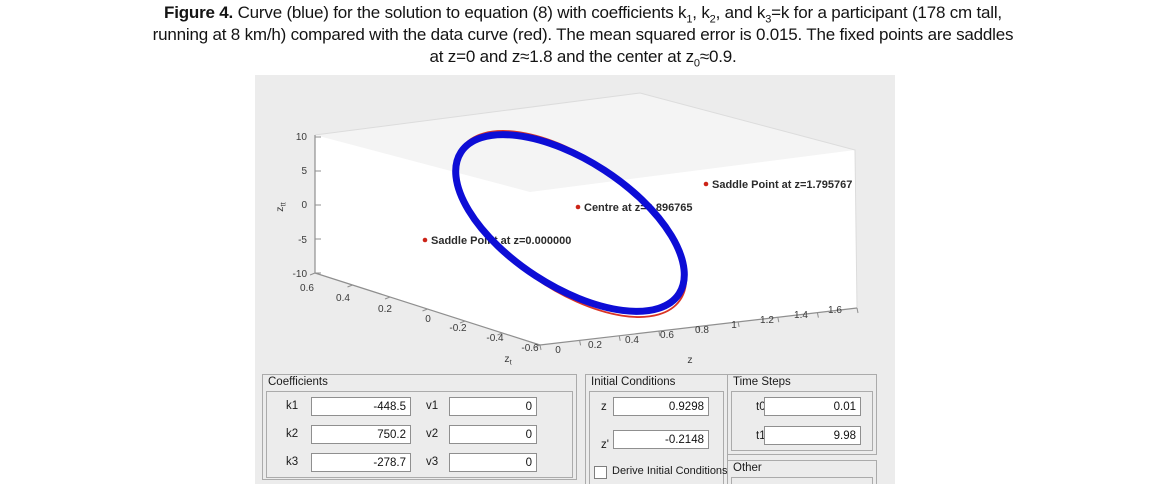 This screenshot has width=1166, height=484. I want to click on ltick-06: 0.6, so click(307, 288).